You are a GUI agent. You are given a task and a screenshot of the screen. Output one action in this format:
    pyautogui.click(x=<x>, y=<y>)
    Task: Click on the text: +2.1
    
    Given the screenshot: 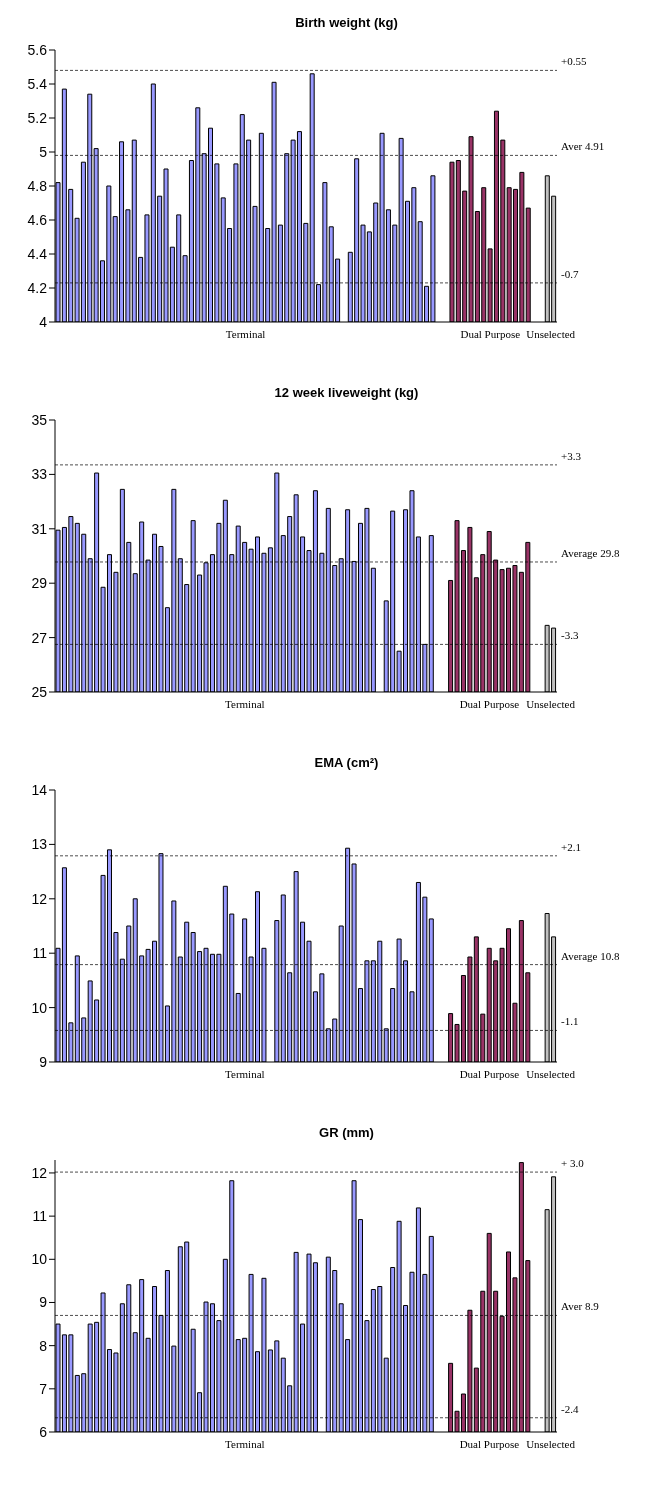 What is the action you would take?
    pyautogui.click(x=571, y=847)
    